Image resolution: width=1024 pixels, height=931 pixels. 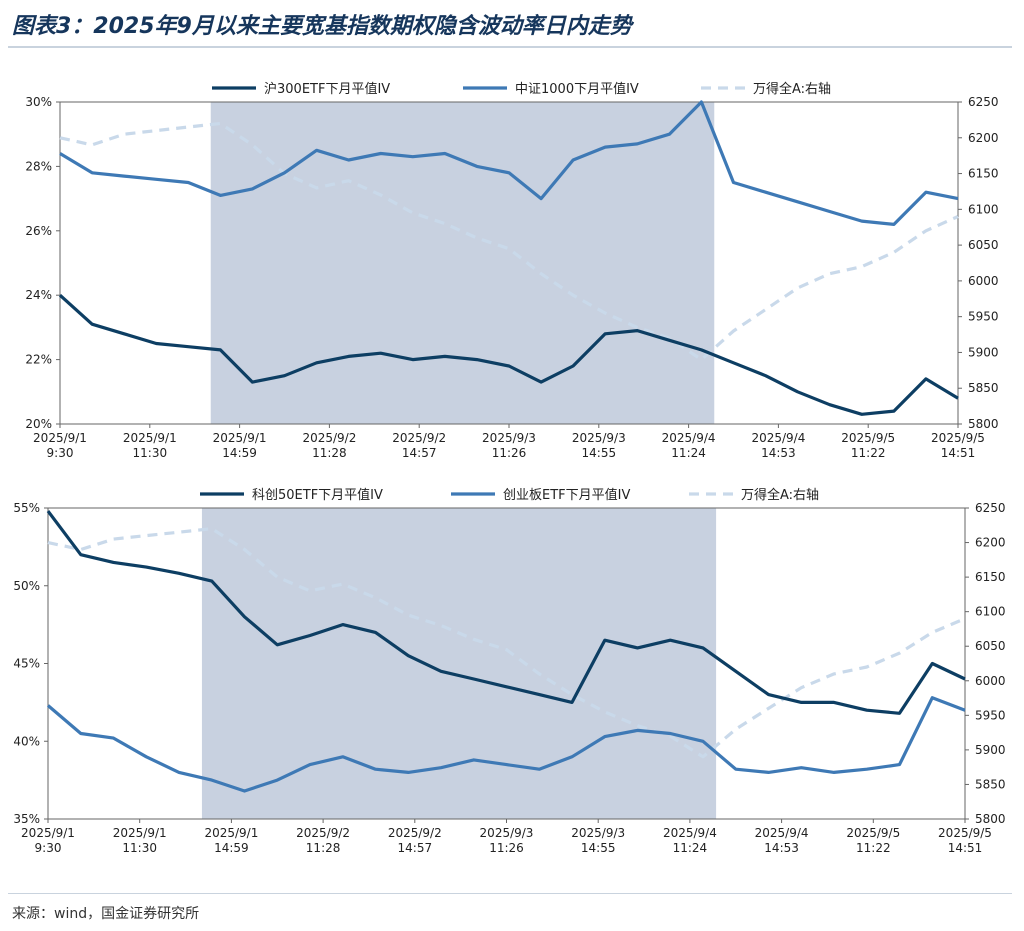 What do you see at coordinates (322, 26) in the screenshot?
I see `figure-title: 图表3：2025年9月以来主要宽基指数期权隐含波动率日内走势` at bounding box center [322, 26].